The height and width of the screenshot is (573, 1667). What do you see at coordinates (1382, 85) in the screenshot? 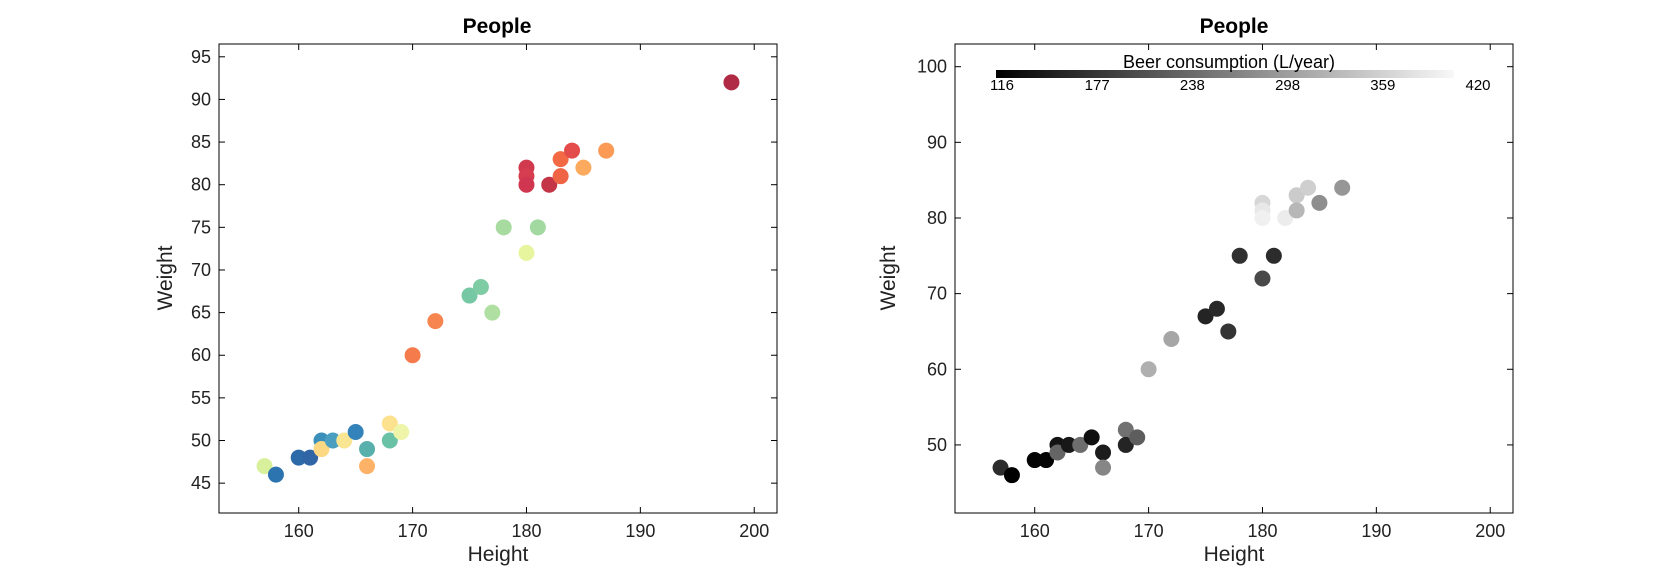
I see `colorbar-tick-label: 359` at bounding box center [1382, 85].